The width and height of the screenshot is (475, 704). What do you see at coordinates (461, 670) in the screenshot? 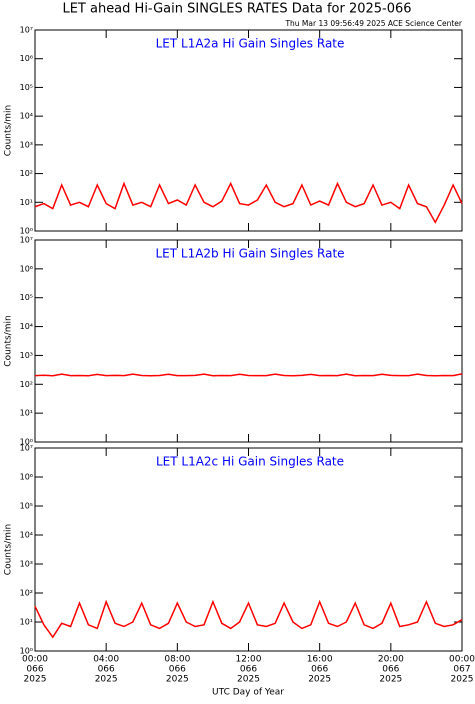
I see `x-tick-label: 067` at bounding box center [461, 670].